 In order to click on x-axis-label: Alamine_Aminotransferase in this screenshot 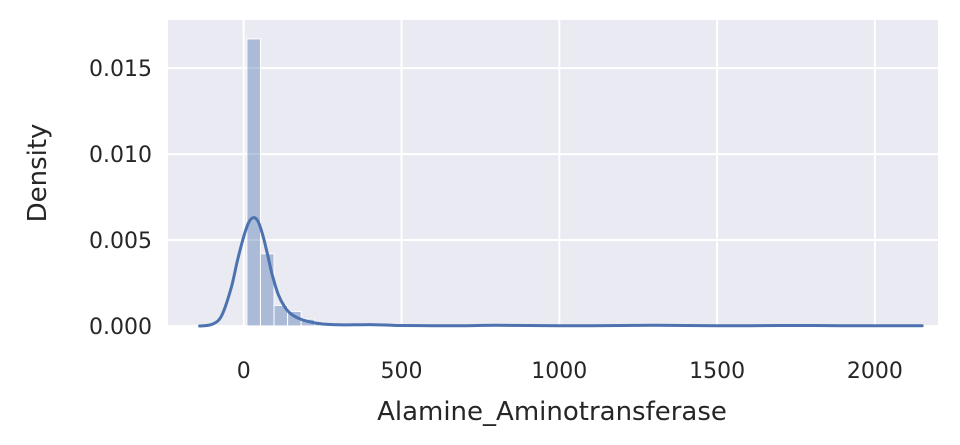, I will do `click(552, 412)`.